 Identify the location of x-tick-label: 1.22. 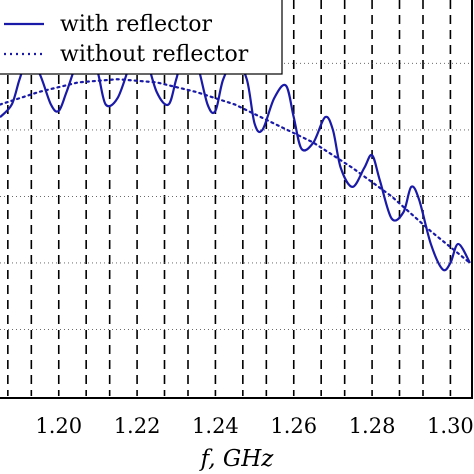
(137, 426).